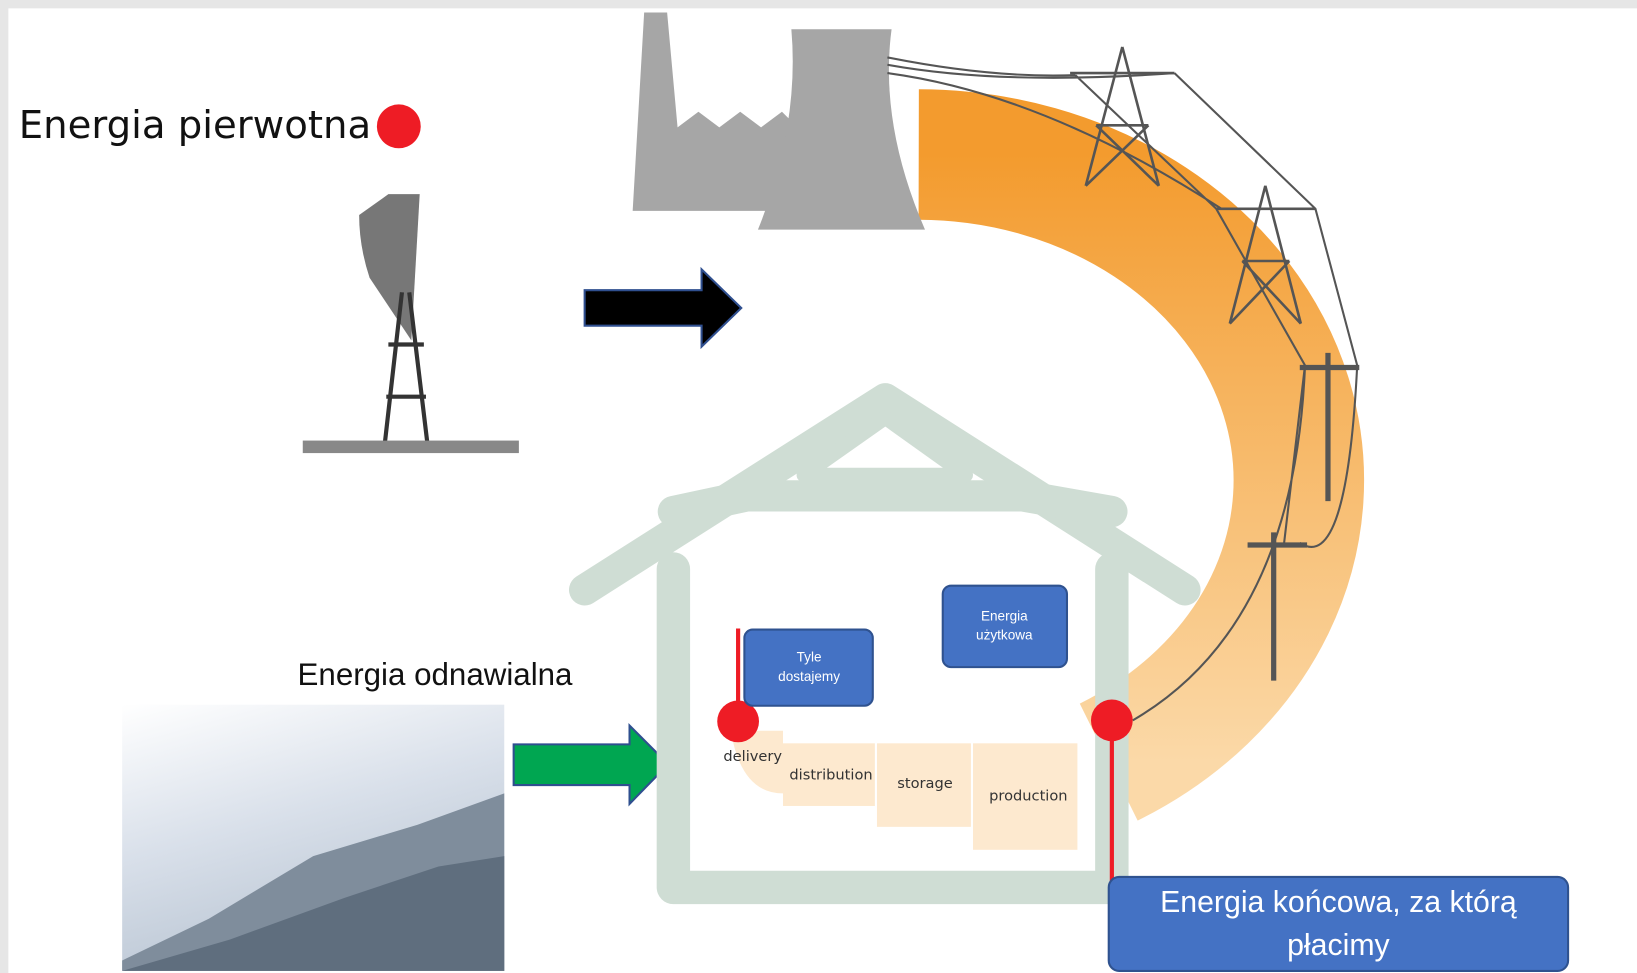 The height and width of the screenshot is (973, 1637). Describe the element at coordinates (313, 837) in the screenshot. I see `mountain-photo` at that location.